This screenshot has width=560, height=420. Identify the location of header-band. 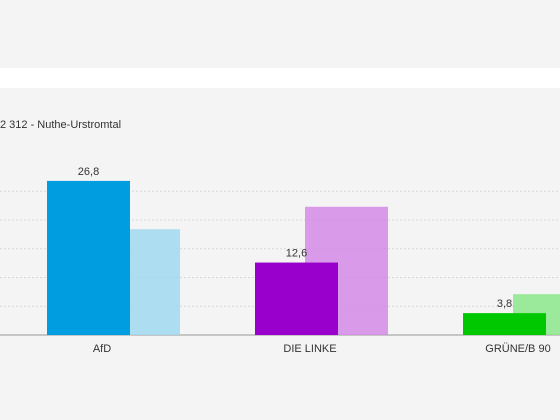
(280, 78).